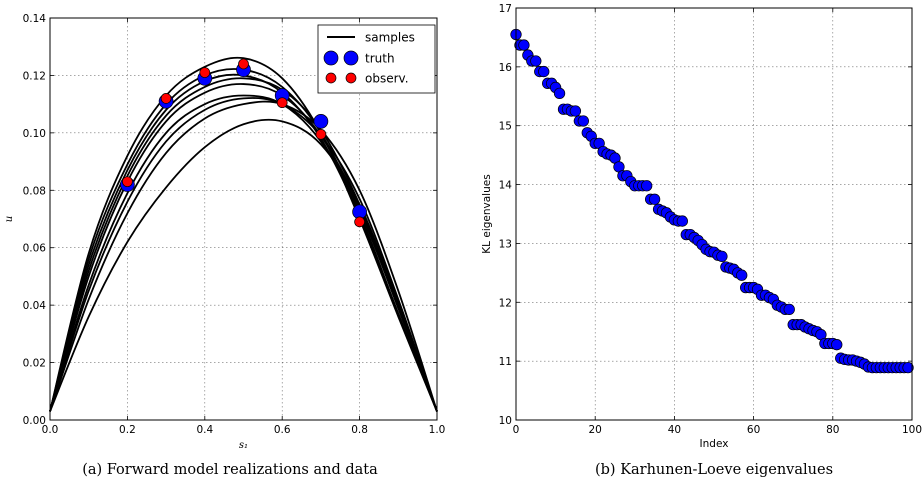 The image size is (922, 489). Describe the element at coordinates (35, 306) in the screenshot. I see `y-tick-label: 0.04` at that location.